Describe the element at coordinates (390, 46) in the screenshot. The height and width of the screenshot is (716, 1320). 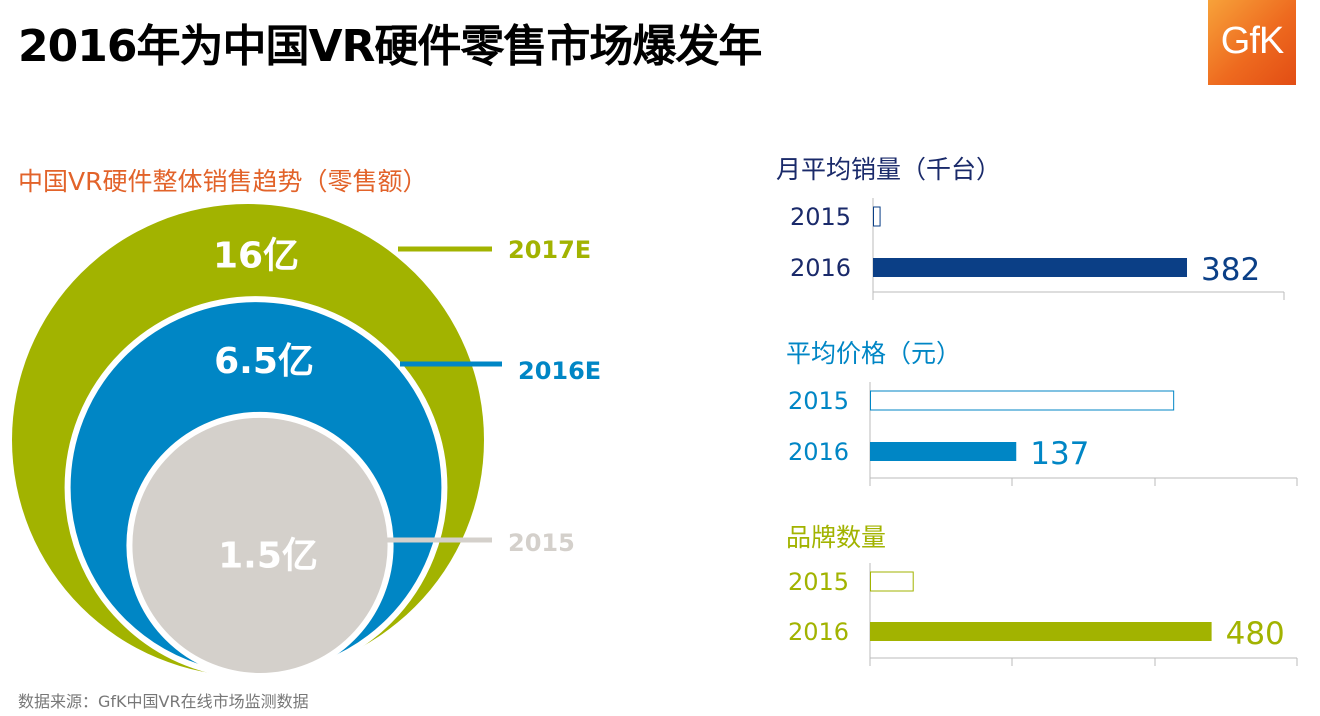
I see `page-title: 2016年为中国VR硬件零售市场爆发年` at that location.